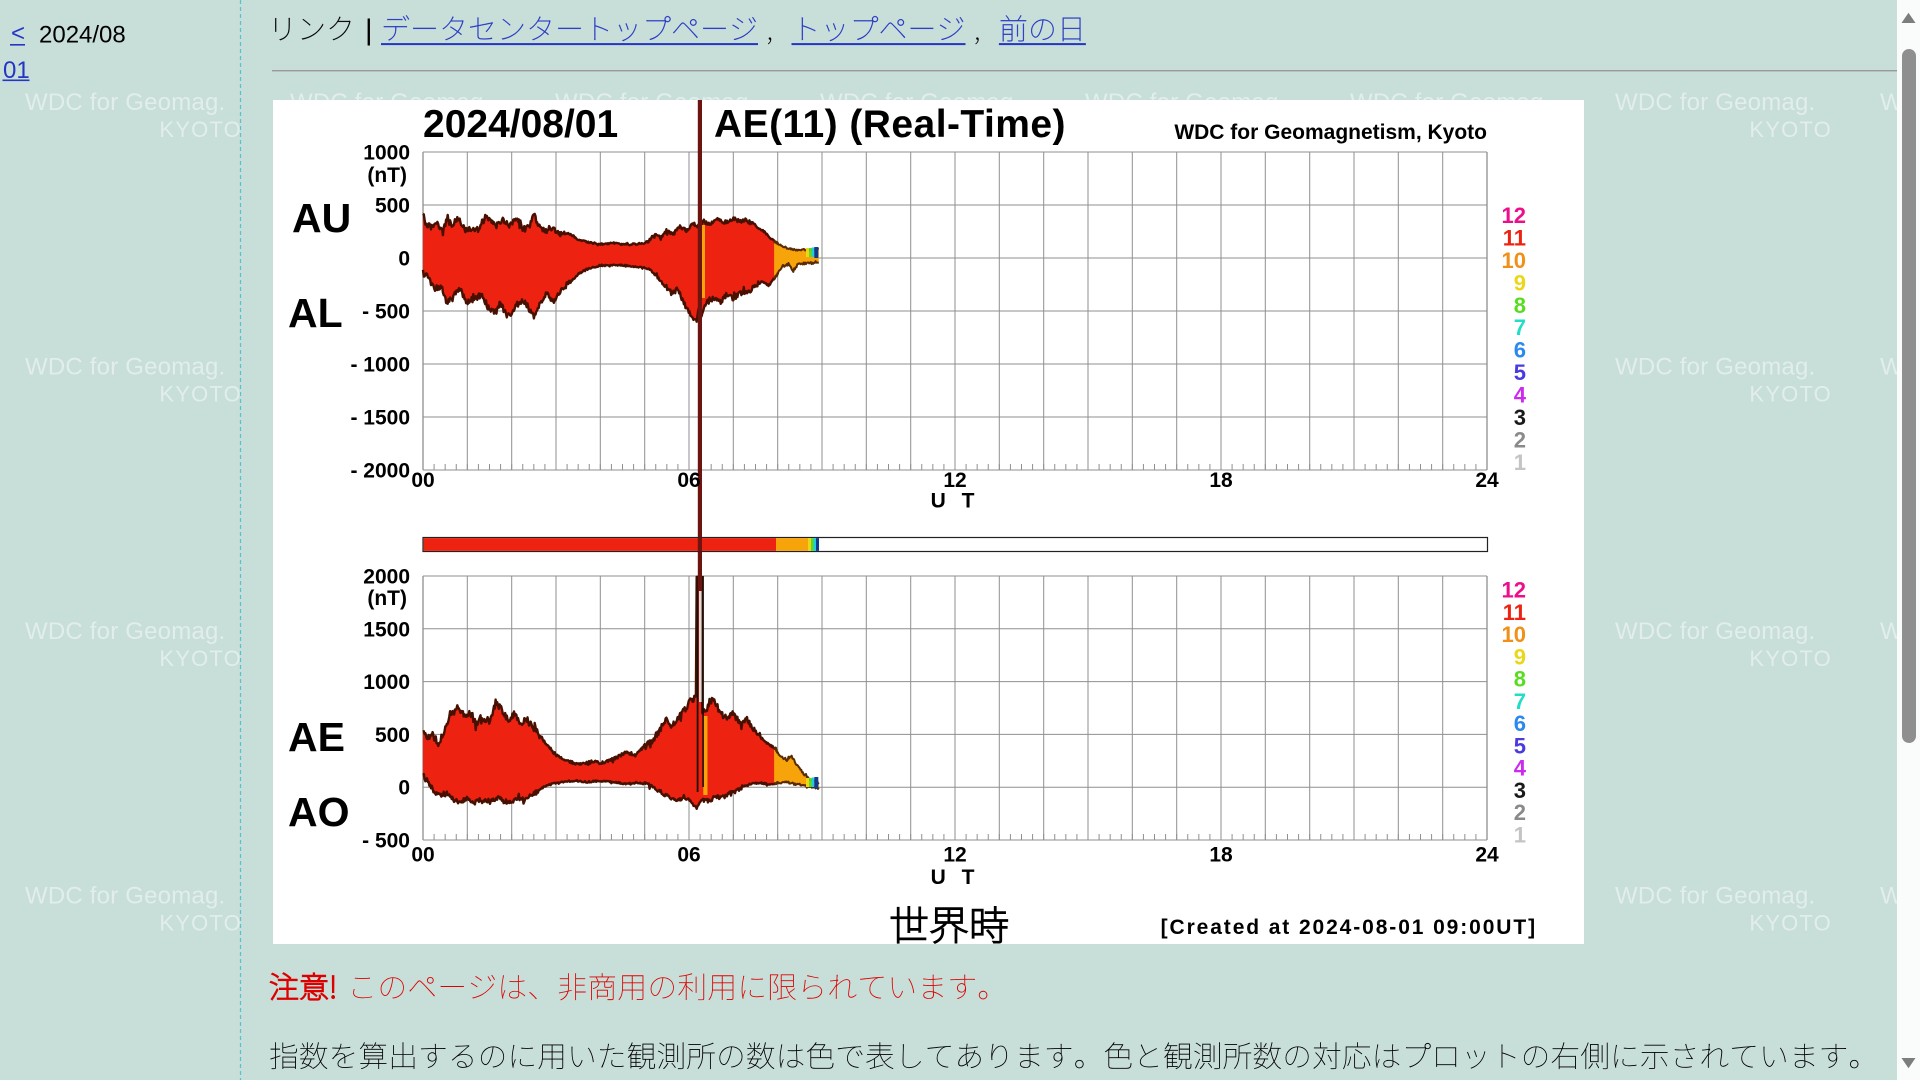 The image size is (1920, 1080). I want to click on svg-text: - 1000, so click(380, 365).